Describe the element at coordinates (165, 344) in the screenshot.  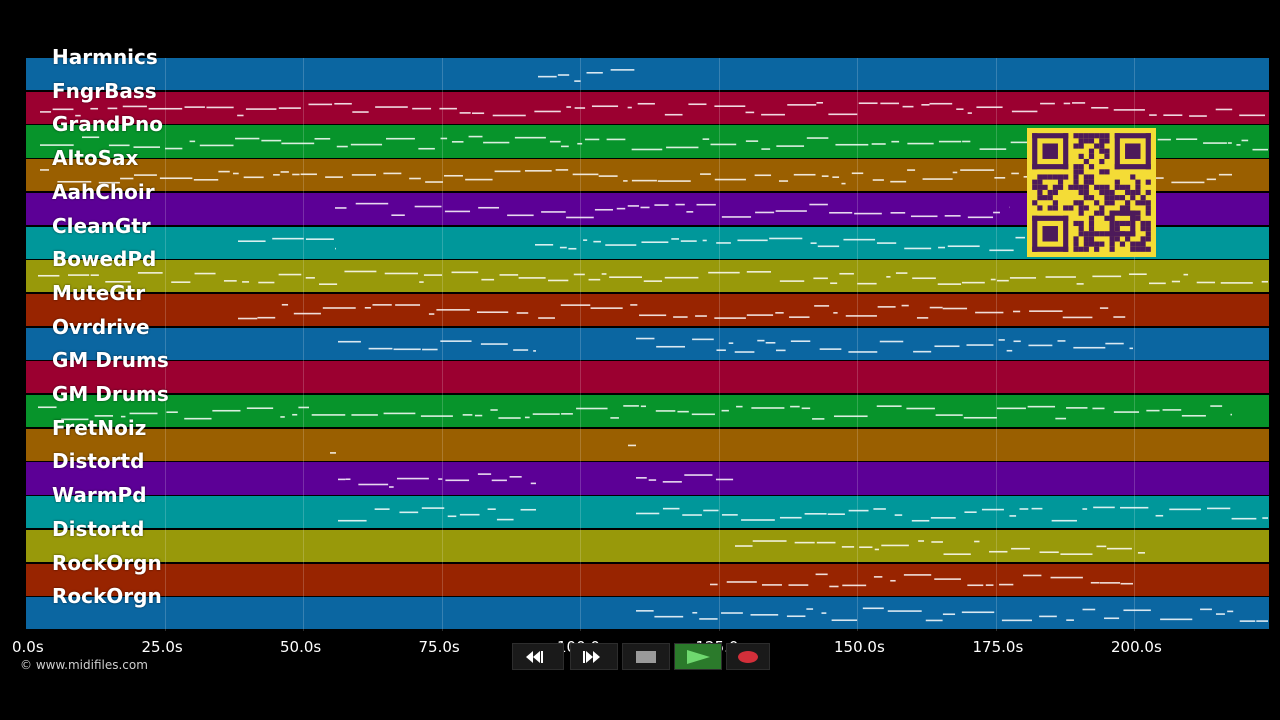
I see `grid-line` at that location.